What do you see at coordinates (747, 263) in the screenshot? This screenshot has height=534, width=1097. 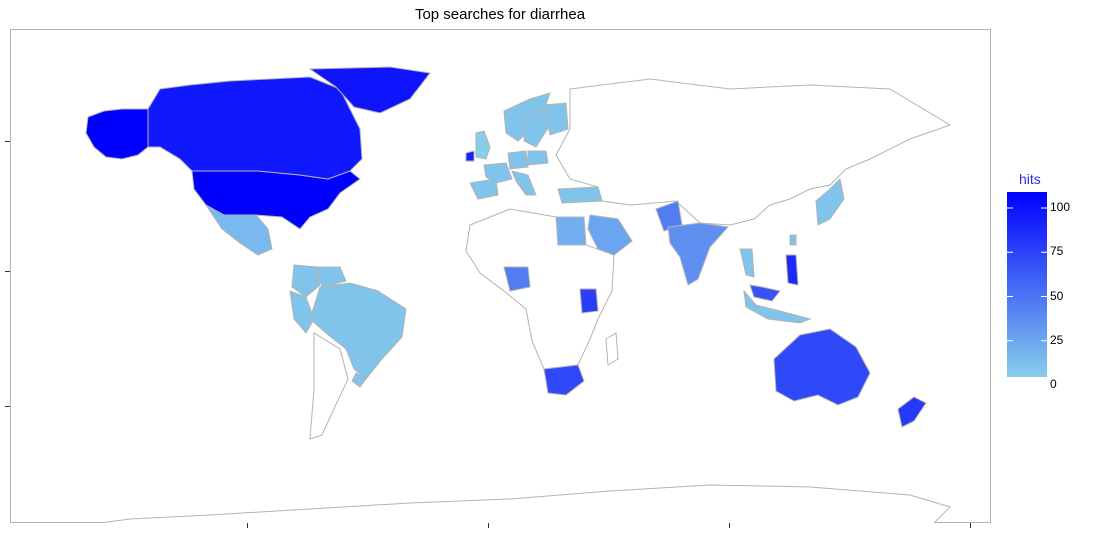 I see `country-thailand` at bounding box center [747, 263].